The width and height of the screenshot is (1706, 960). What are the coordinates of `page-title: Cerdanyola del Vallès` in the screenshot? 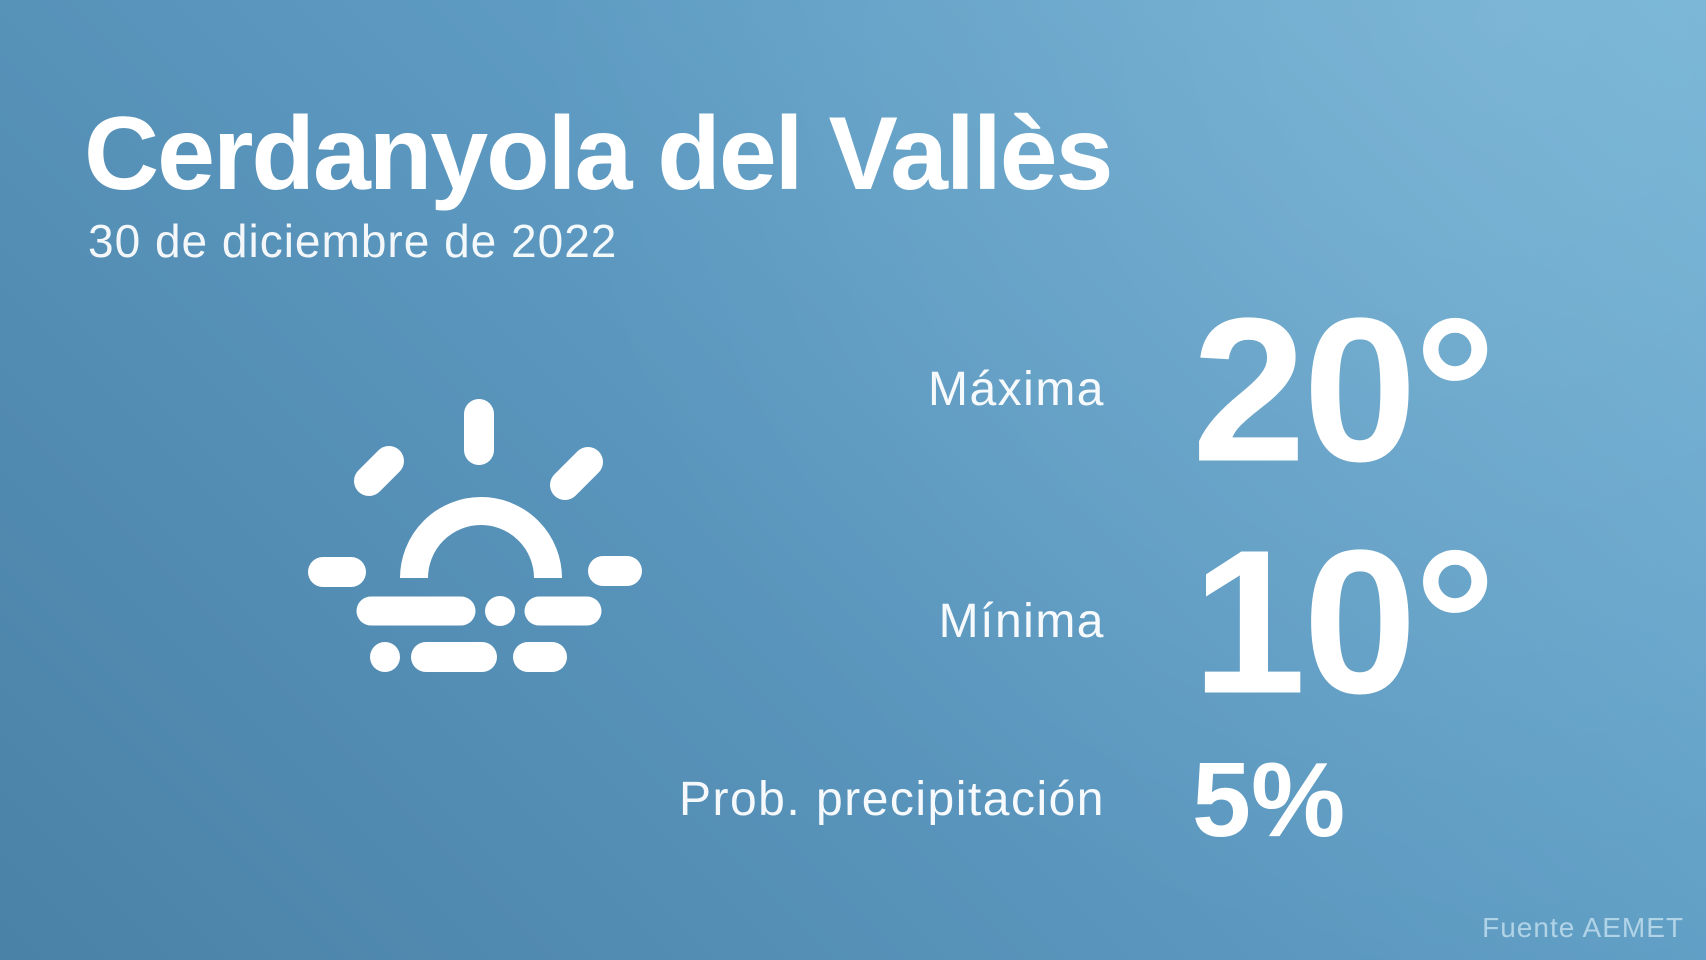 It's located at (598, 154).